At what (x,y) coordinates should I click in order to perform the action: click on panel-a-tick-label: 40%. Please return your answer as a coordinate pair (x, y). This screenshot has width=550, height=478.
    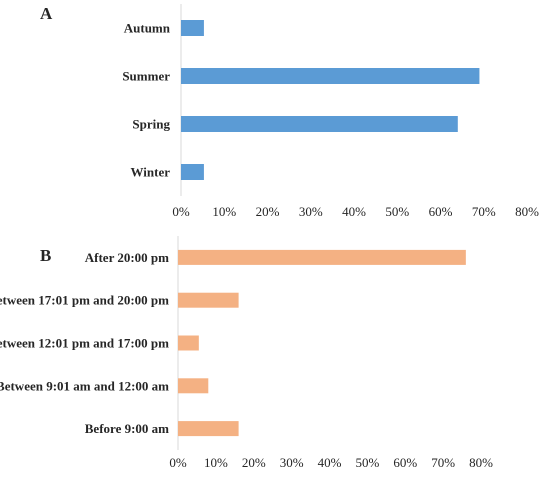
    Looking at the image, I should click on (354, 211).